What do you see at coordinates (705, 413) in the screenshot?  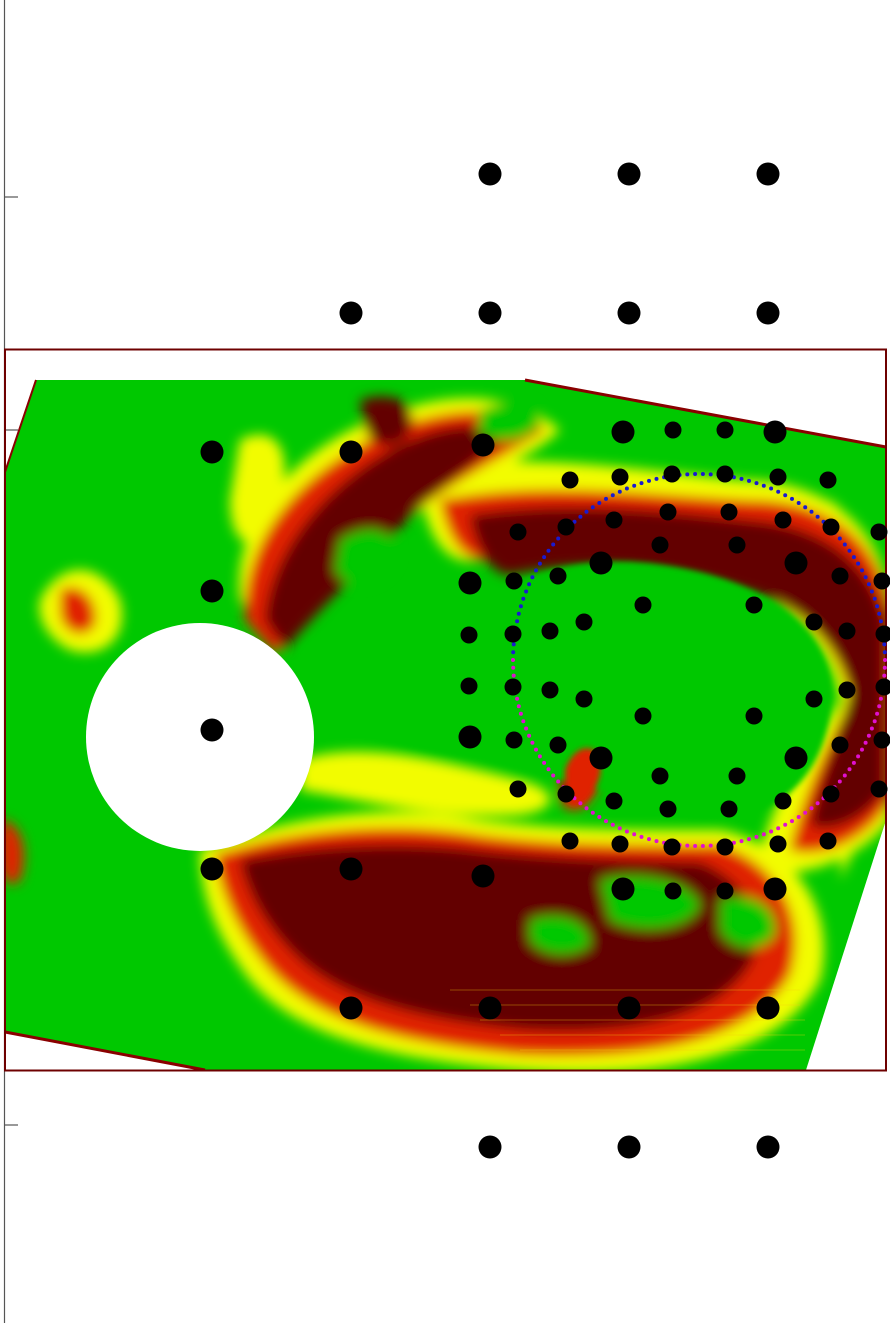 I see `domain-top-edge` at bounding box center [705, 413].